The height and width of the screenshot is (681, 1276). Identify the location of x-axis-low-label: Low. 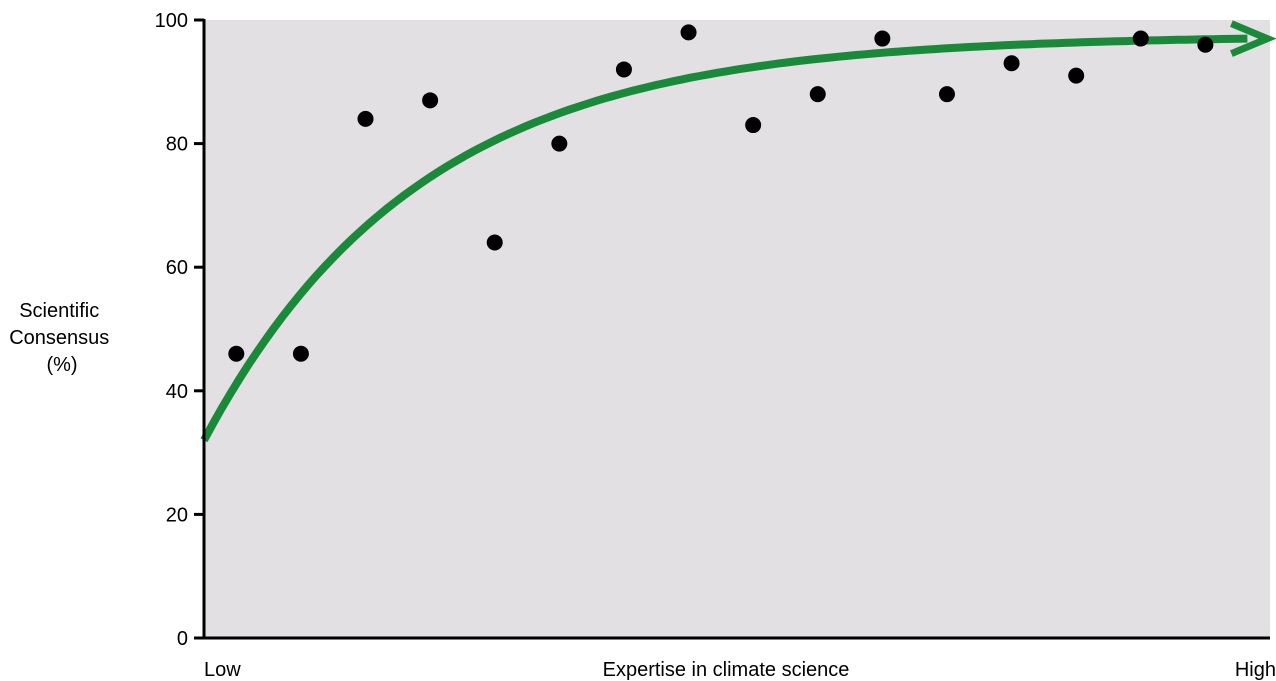
(222, 670).